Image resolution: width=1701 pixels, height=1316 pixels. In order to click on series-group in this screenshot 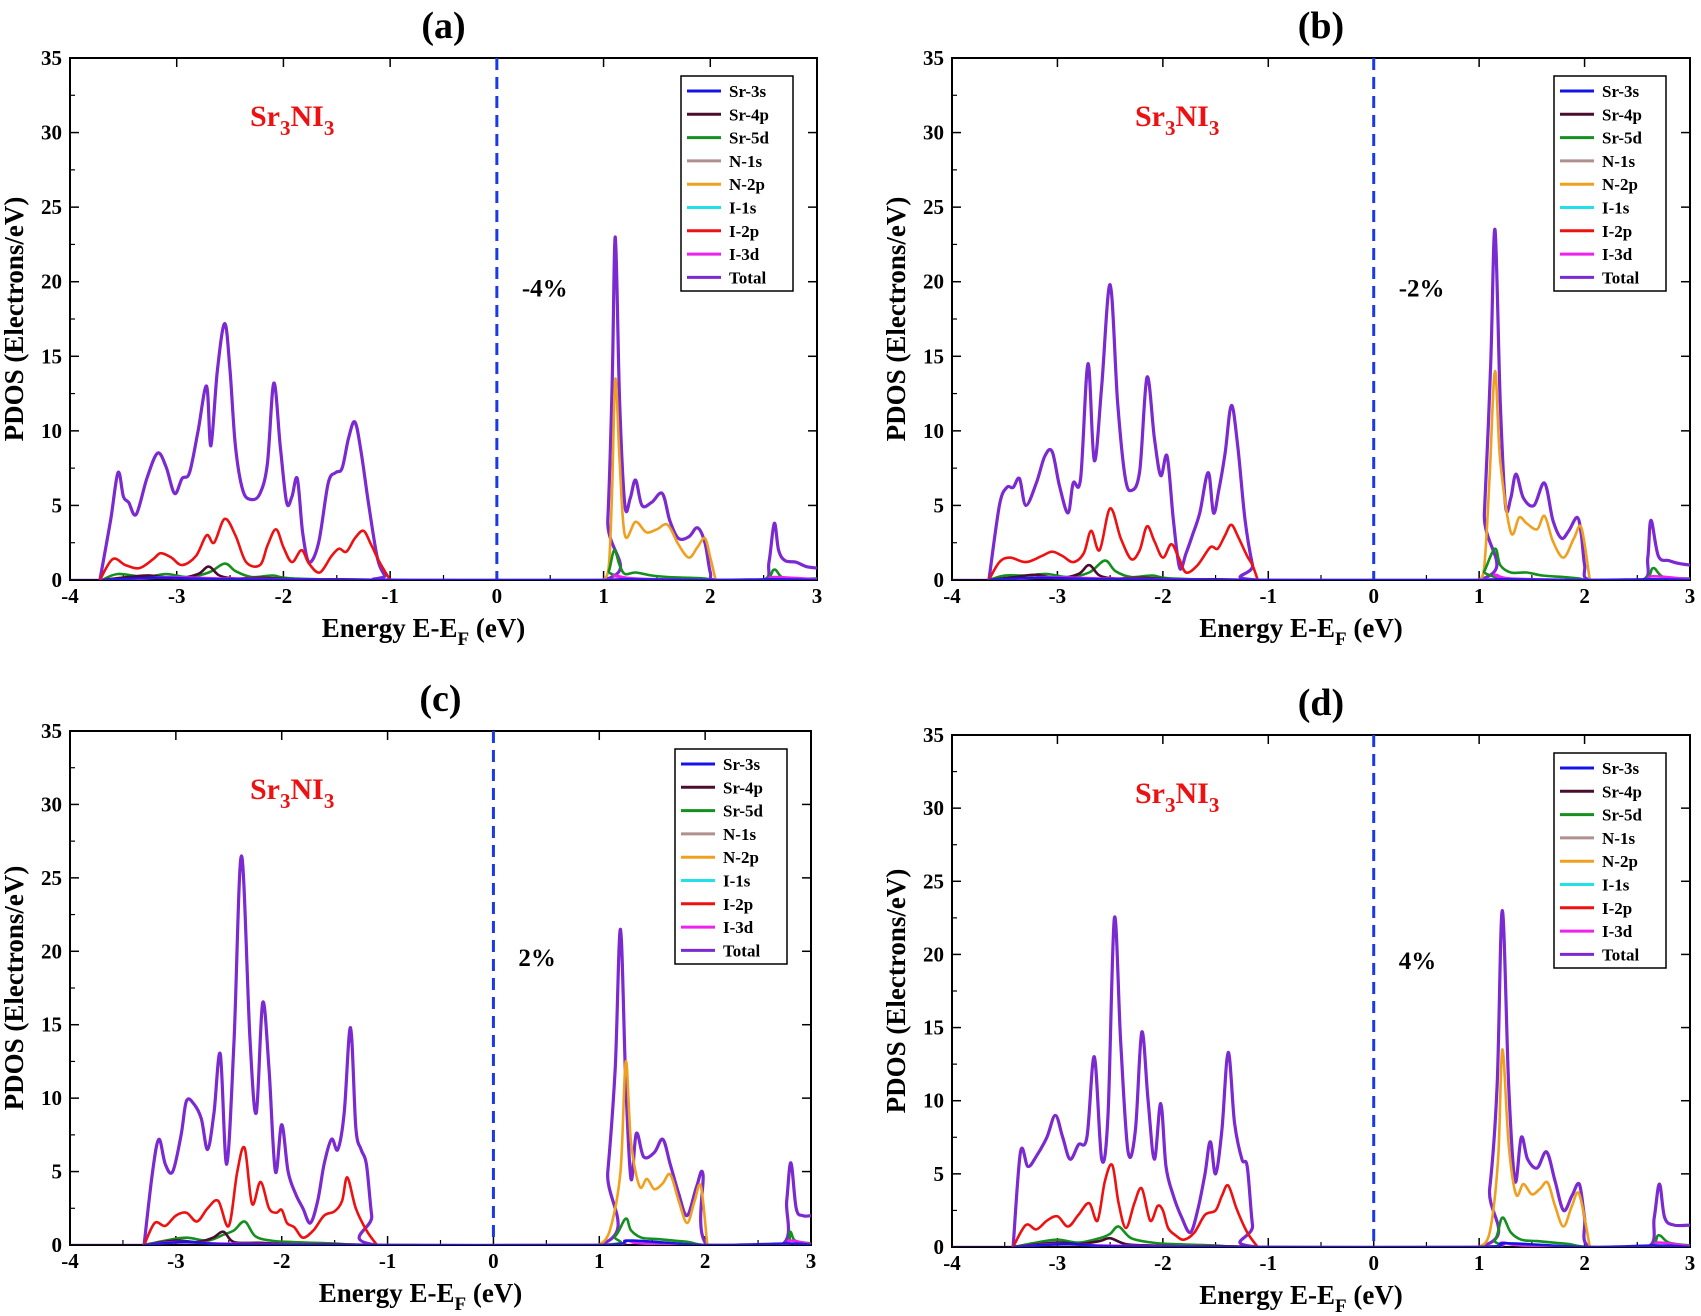, I will do `click(476, 1049)`.